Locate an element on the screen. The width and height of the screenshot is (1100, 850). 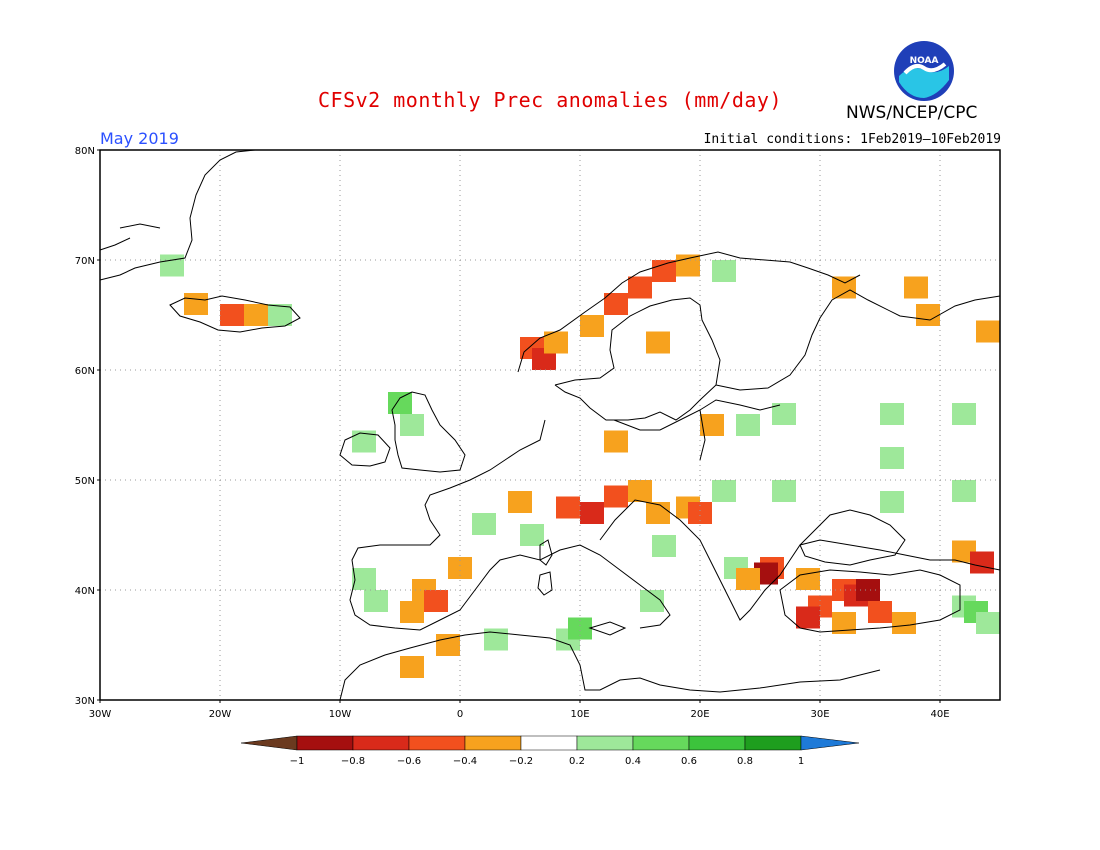
coastline-mediterranean-islands is located at coordinates (582, 587).